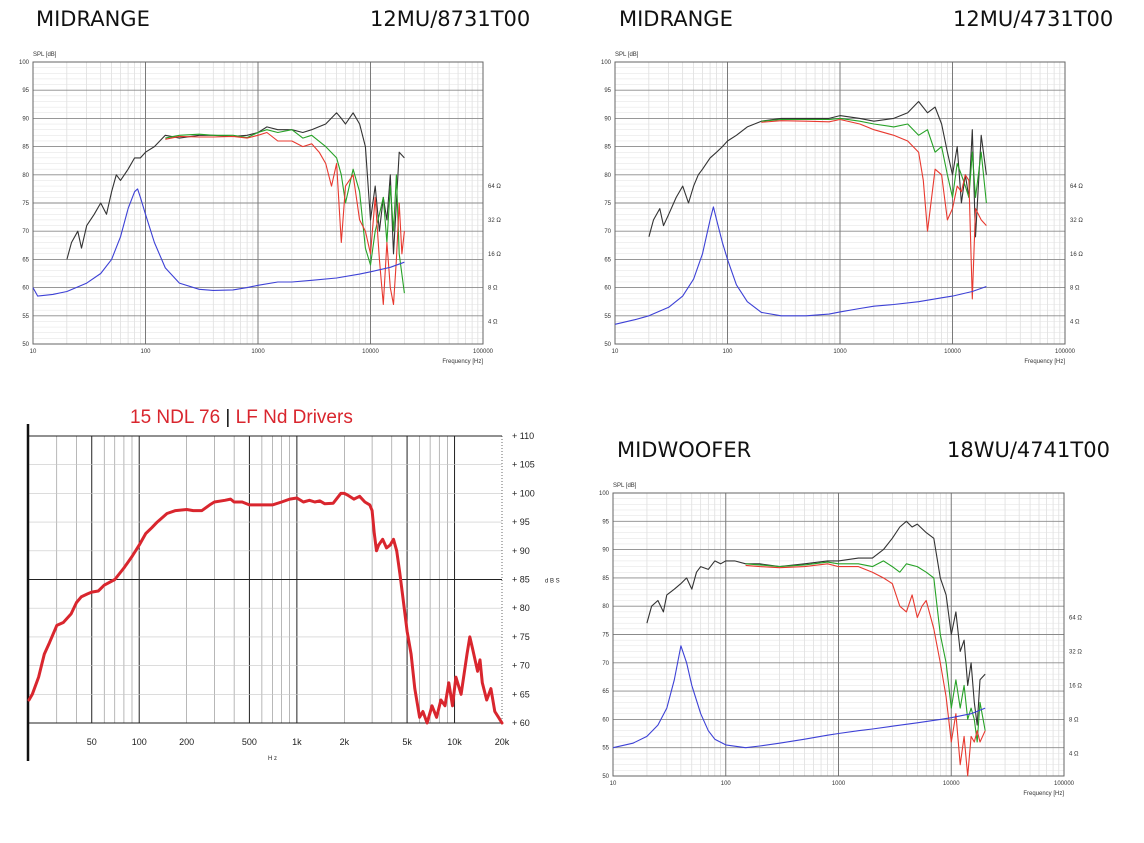 This screenshot has width=1144, height=843. What do you see at coordinates (175, 417) in the screenshot?
I see `chart3-title-model: 15 NDL 76` at bounding box center [175, 417].